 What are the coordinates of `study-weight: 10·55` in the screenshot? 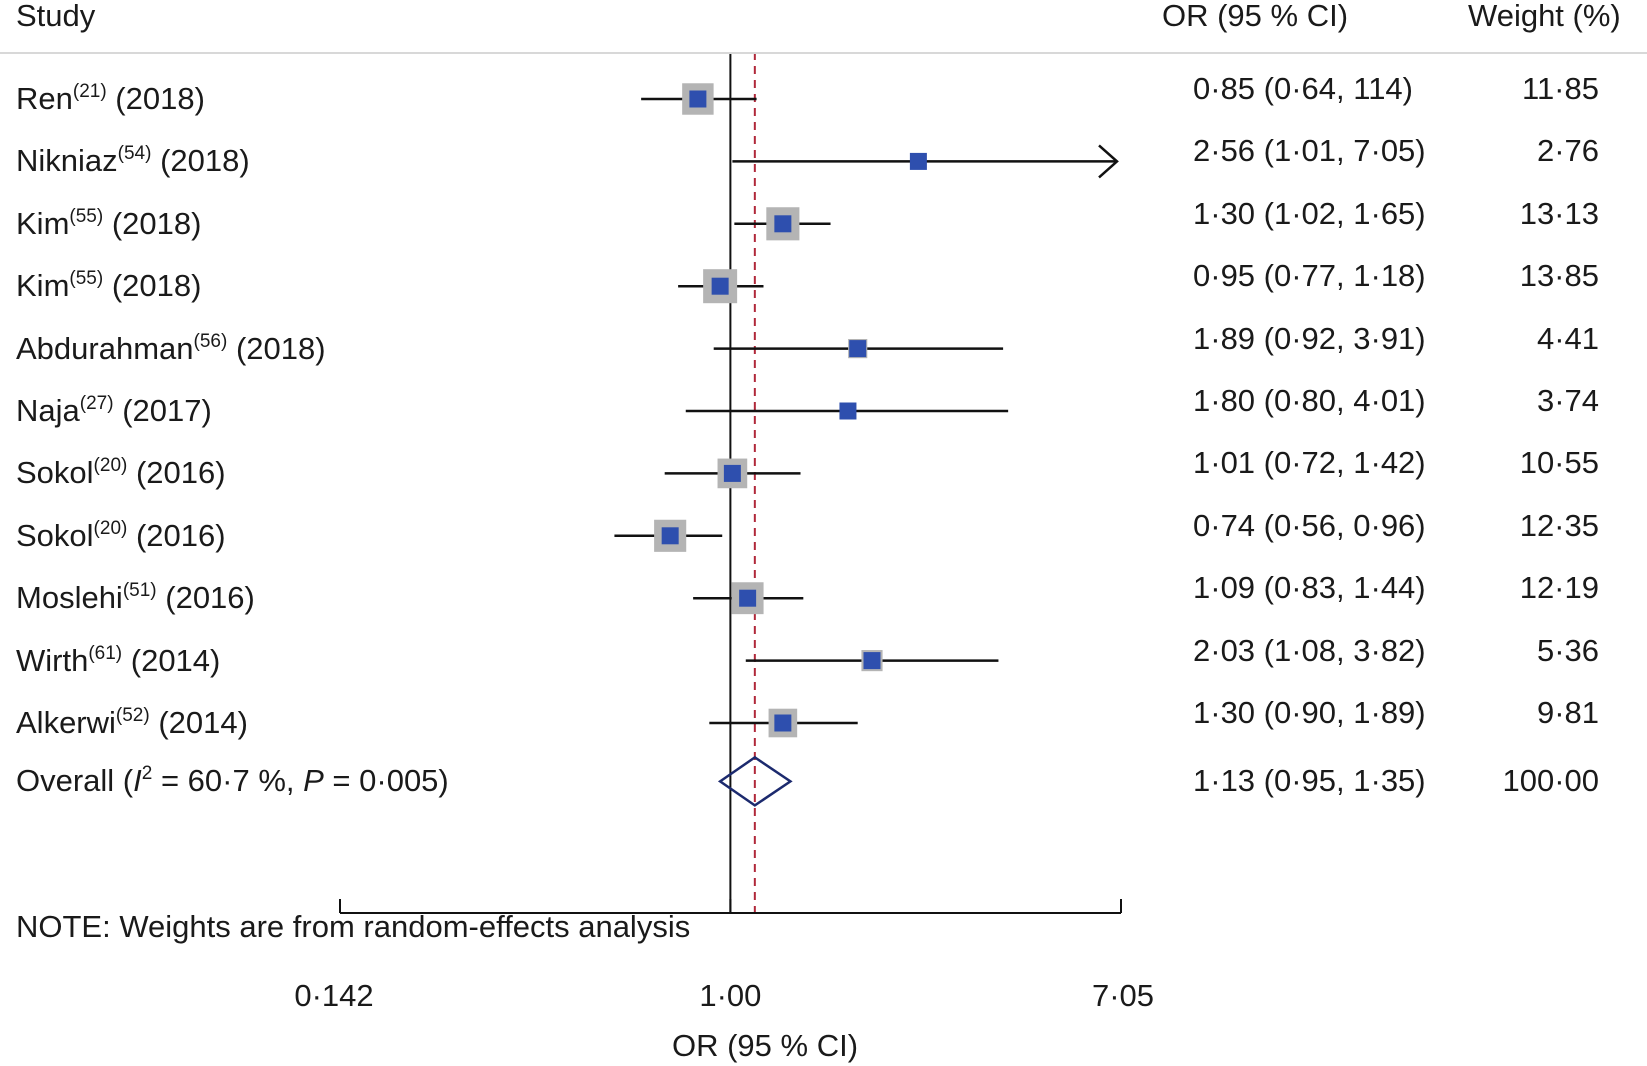 It's located at (1559, 463).